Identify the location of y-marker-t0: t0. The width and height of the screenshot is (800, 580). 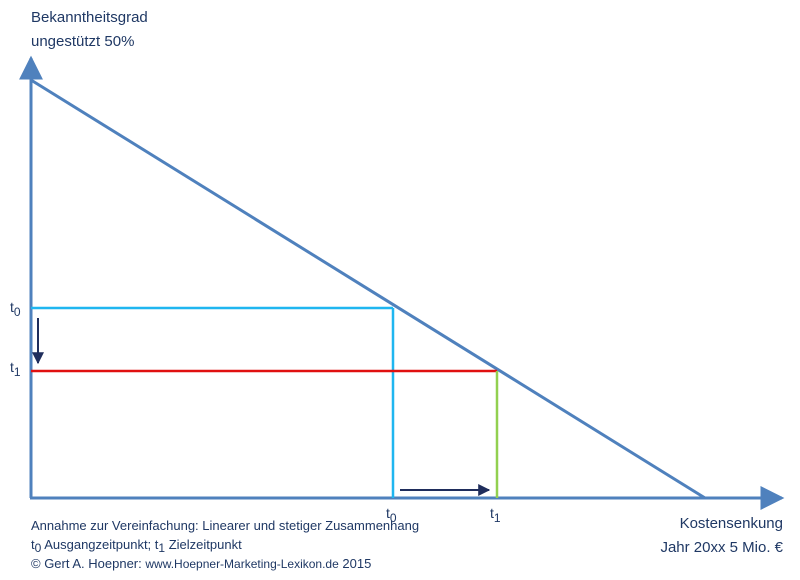
(15, 309).